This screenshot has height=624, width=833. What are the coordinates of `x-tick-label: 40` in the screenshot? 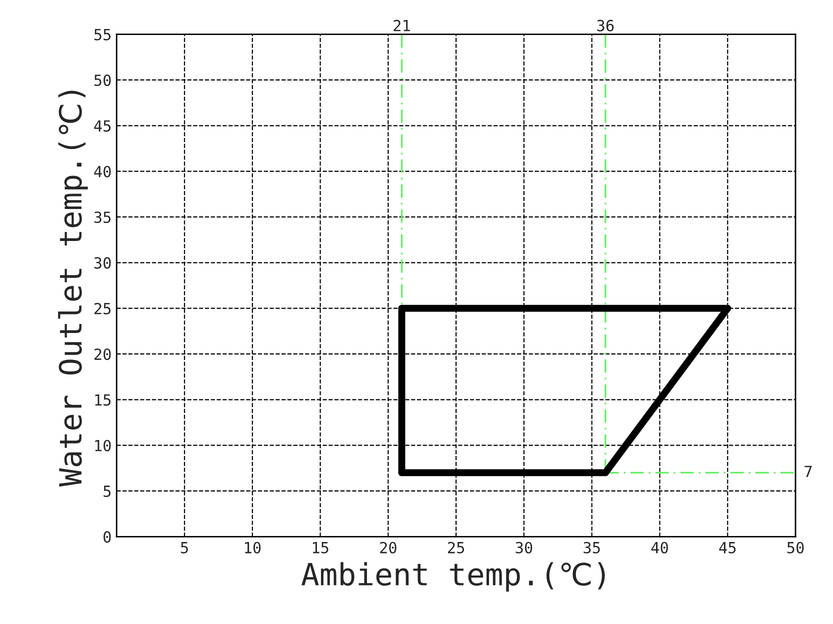 It's located at (659, 548).